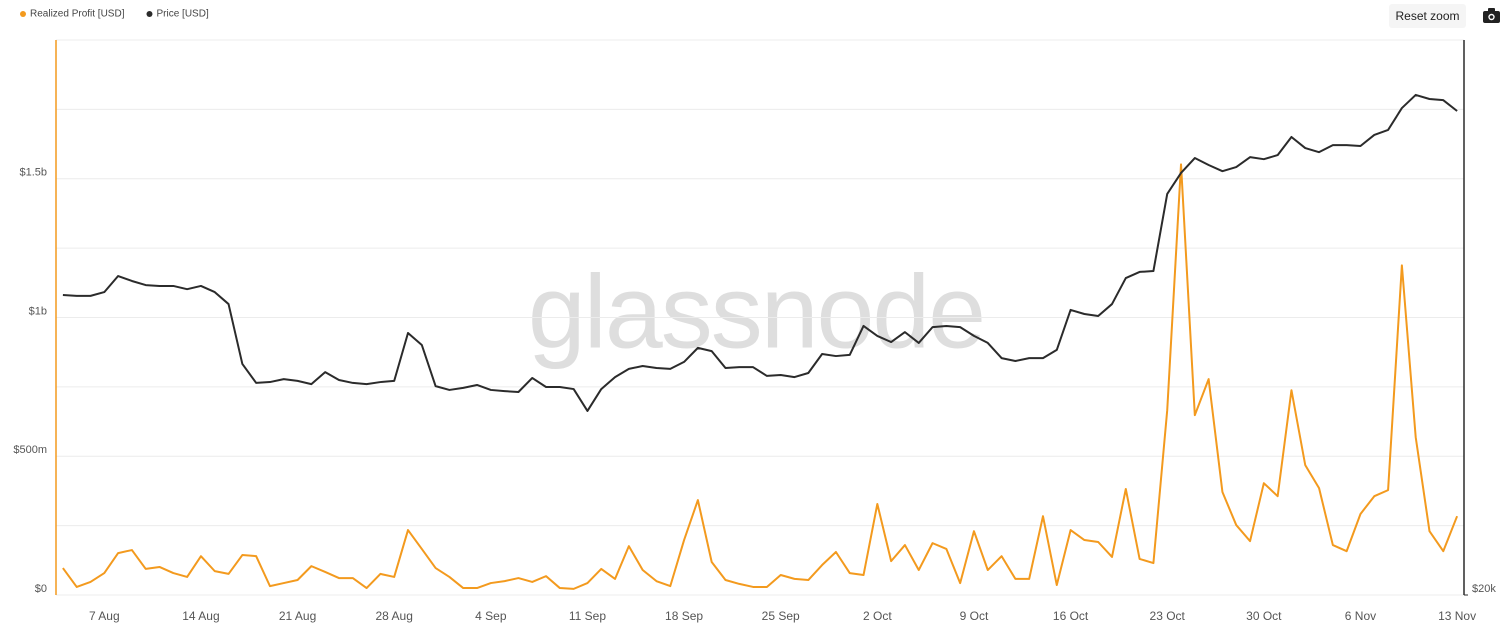 The width and height of the screenshot is (1511, 630). I want to click on x-tick-label: 25 Sep, so click(781, 616).